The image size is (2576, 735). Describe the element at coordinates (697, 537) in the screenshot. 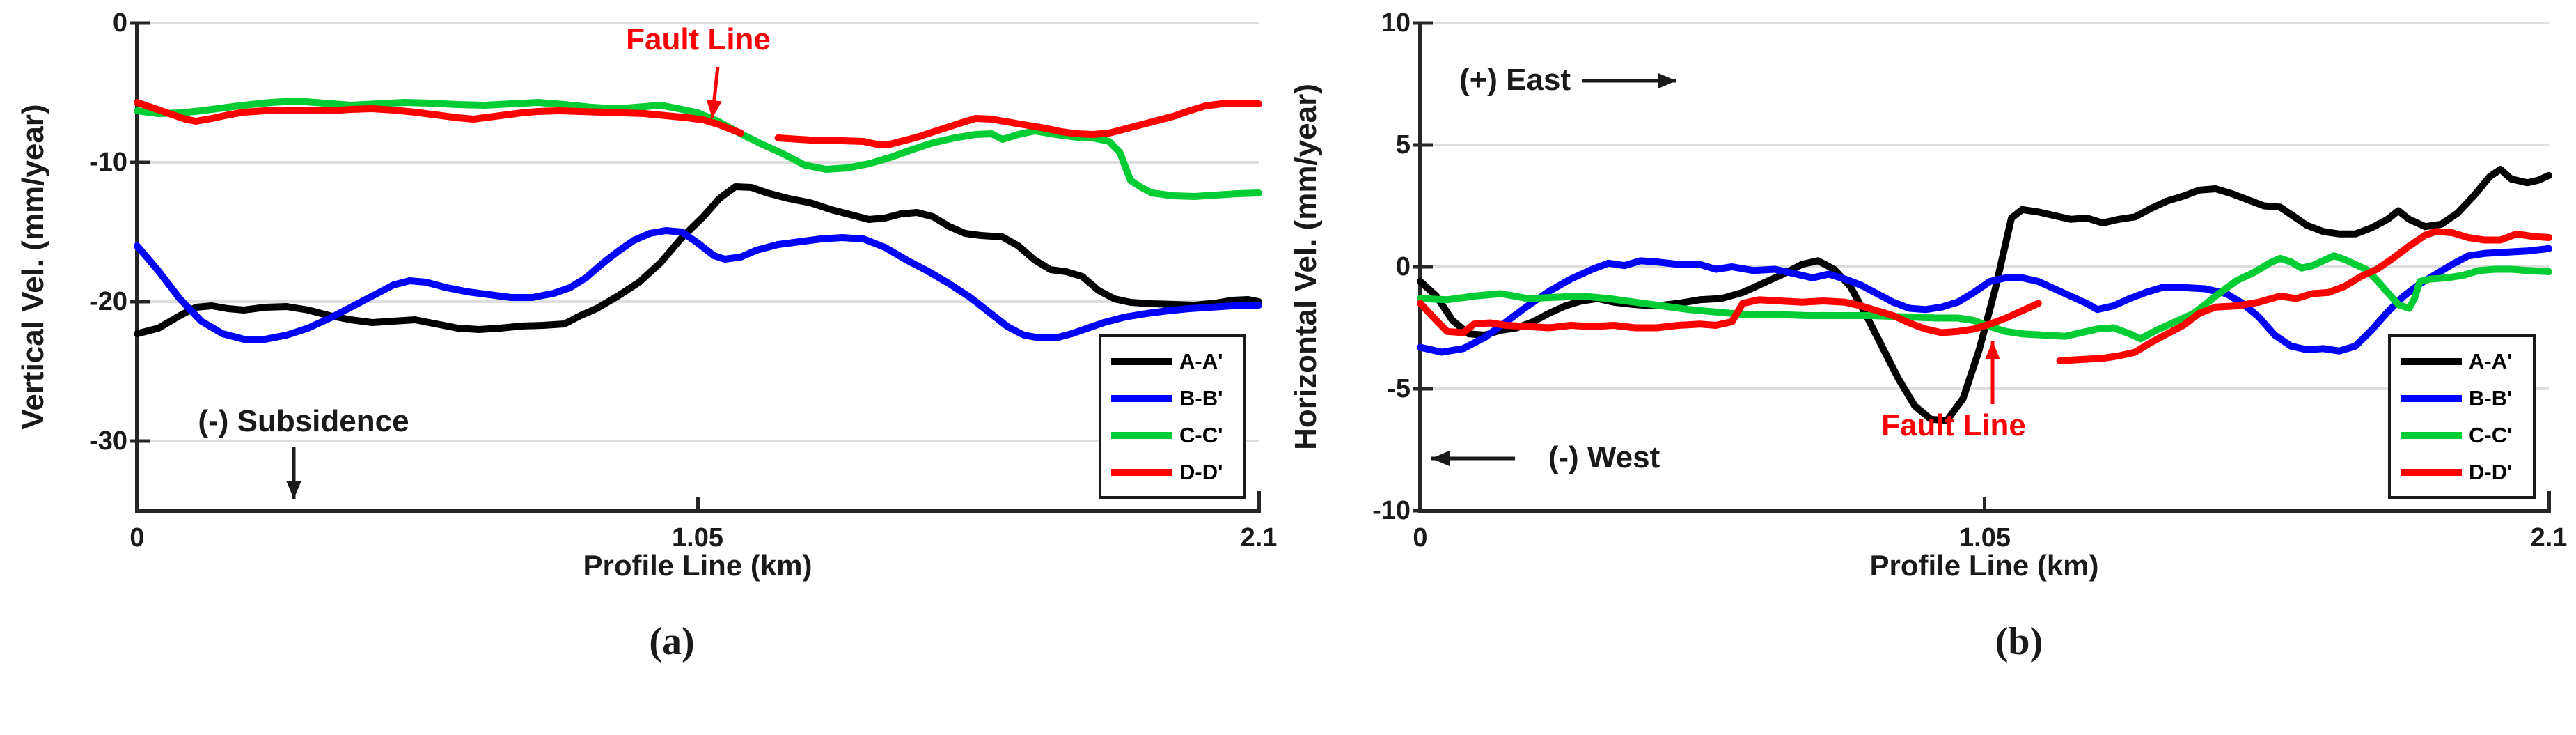

I see `panel-a-xtick-1: 1.05` at that location.